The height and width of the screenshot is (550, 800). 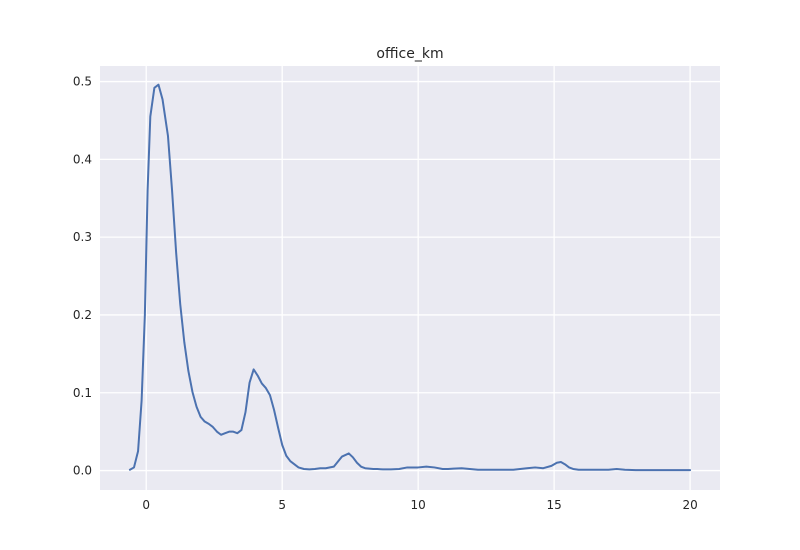 What do you see at coordinates (689, 505) in the screenshot?
I see `x-tick-label: 20` at bounding box center [689, 505].